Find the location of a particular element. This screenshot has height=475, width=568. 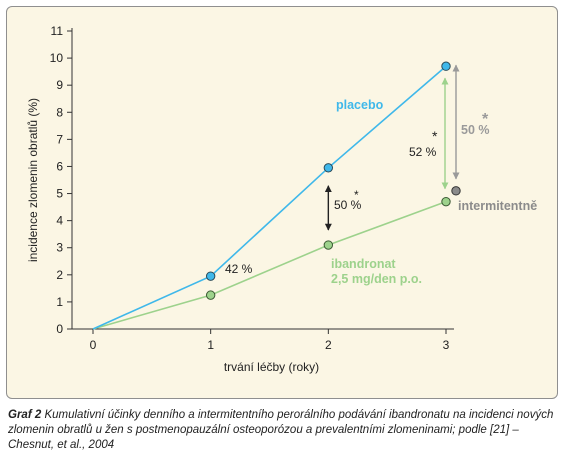

ibandronat-label-line2: 2,5 mg/den p.o. is located at coordinates (376, 279).